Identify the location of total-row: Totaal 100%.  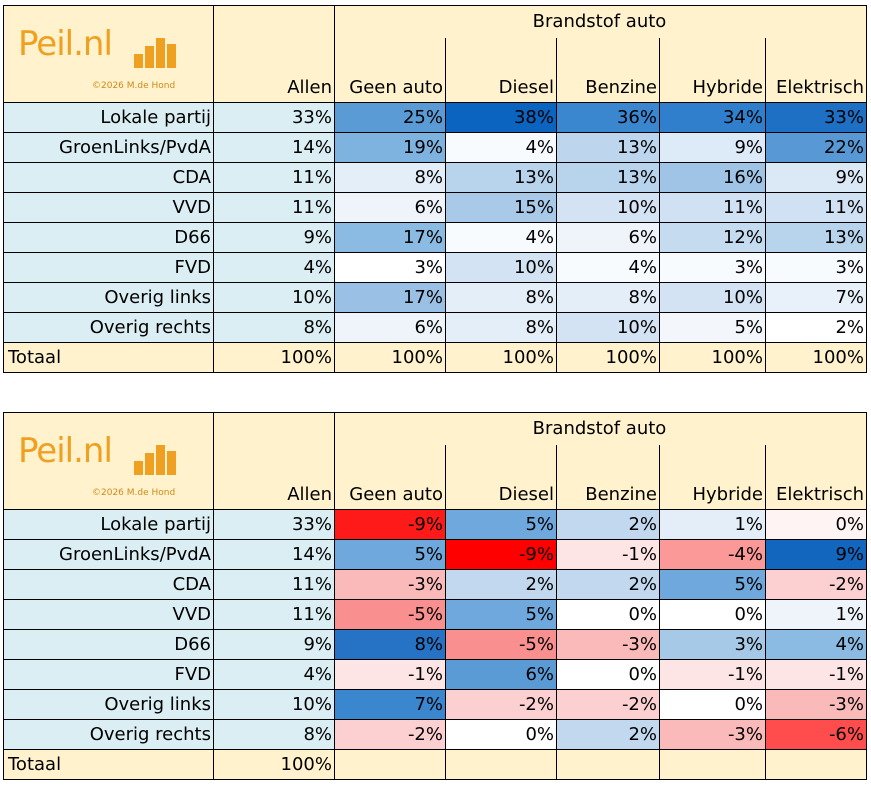
(435, 764).